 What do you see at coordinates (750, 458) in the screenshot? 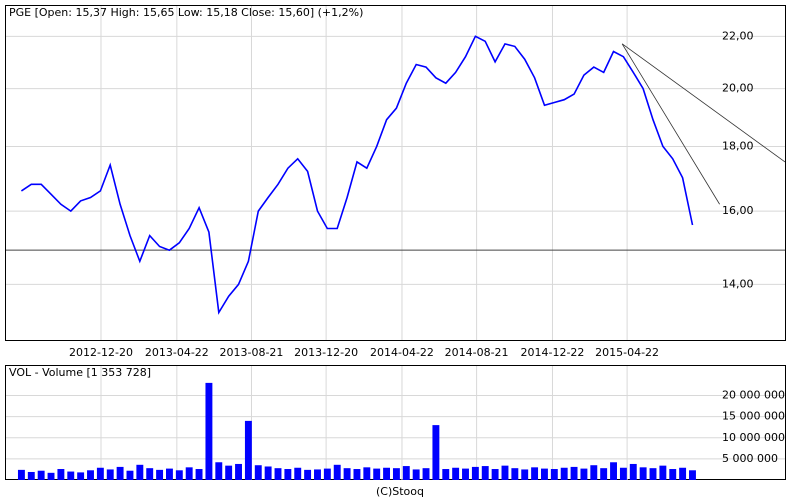
I see `y-tick-label: 5 000 000` at bounding box center [750, 458].